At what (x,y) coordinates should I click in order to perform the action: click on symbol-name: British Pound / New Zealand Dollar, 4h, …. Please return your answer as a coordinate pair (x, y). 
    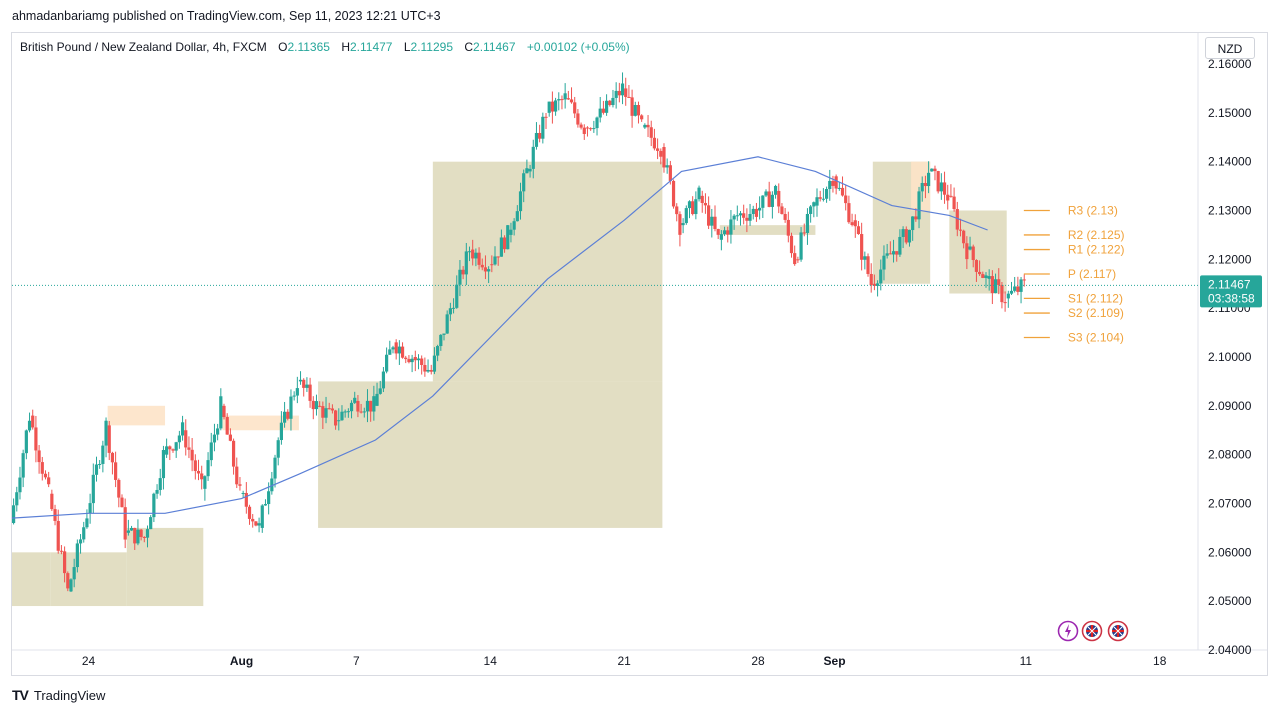
    Looking at the image, I should click on (143, 47).